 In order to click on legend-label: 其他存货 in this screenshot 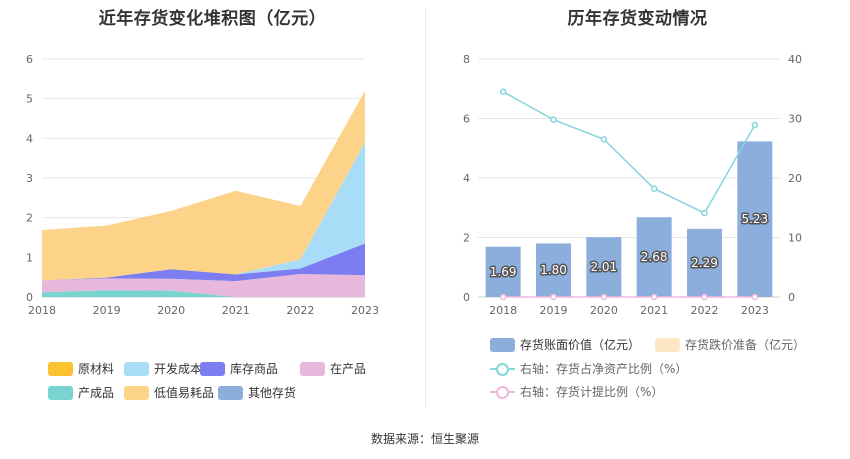, I will do `click(272, 393)`.